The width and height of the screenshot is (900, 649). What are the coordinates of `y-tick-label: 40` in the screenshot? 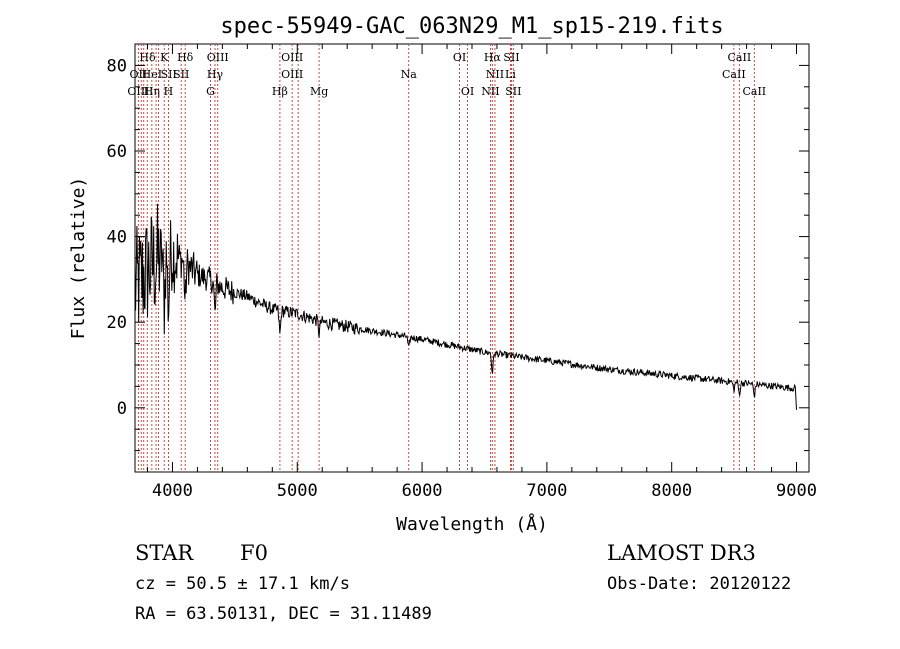 It's located at (117, 238).